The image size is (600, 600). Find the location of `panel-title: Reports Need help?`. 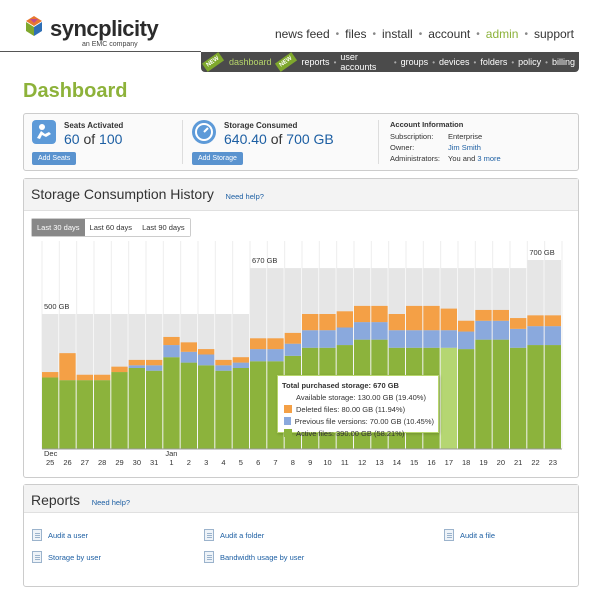

panel-title: Reports Need help? is located at coordinates (81, 500).